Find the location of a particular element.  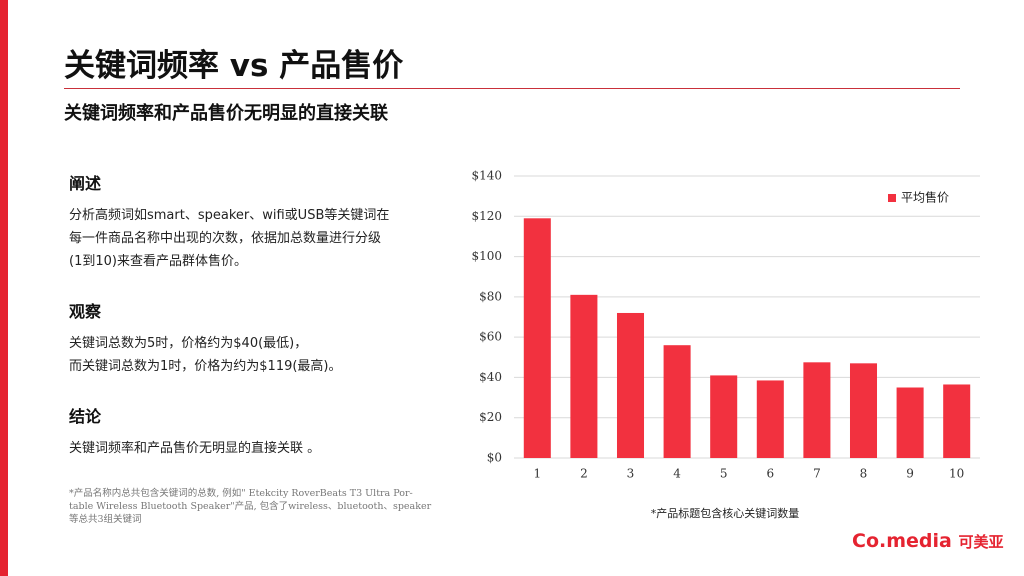

x-tick-label: 7 is located at coordinates (817, 474).